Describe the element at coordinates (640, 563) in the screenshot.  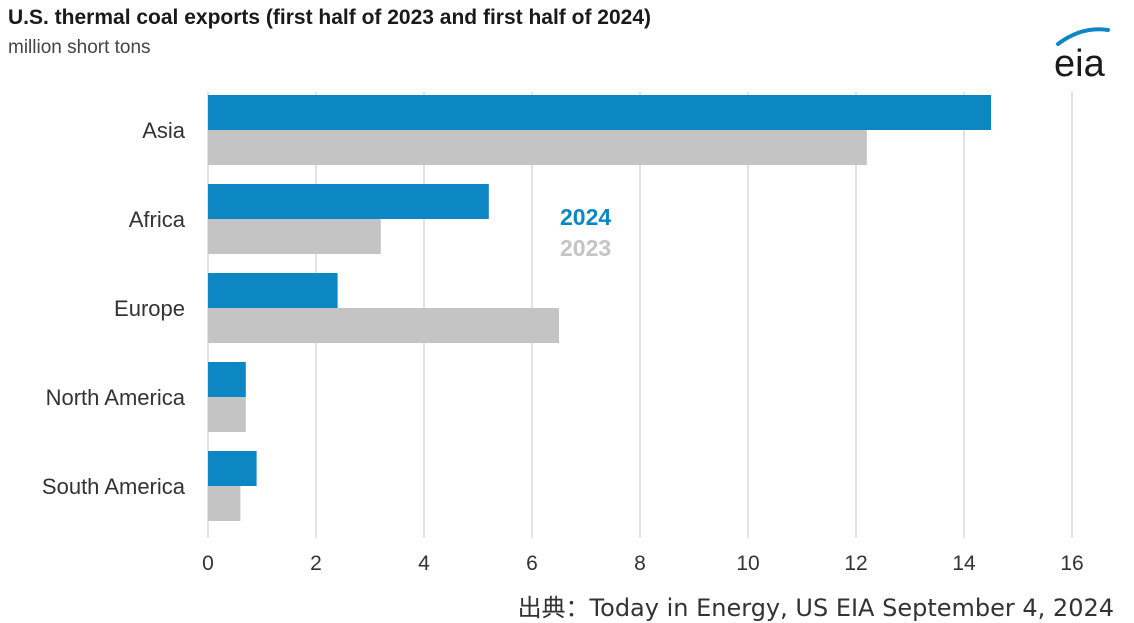
I see `x-tick-label: 8` at that location.